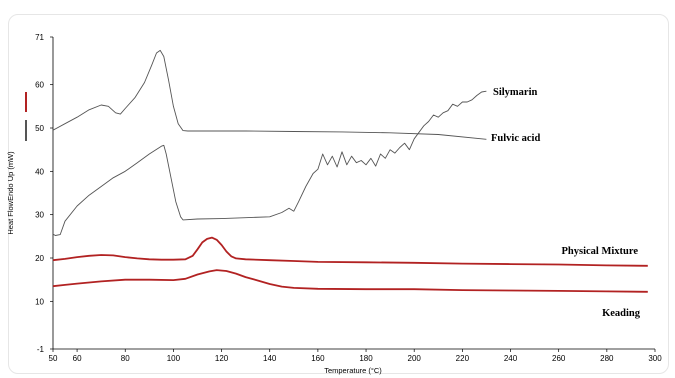 The width and height of the screenshot is (675, 378). I want to click on x-tick-label: 240, so click(511, 358).